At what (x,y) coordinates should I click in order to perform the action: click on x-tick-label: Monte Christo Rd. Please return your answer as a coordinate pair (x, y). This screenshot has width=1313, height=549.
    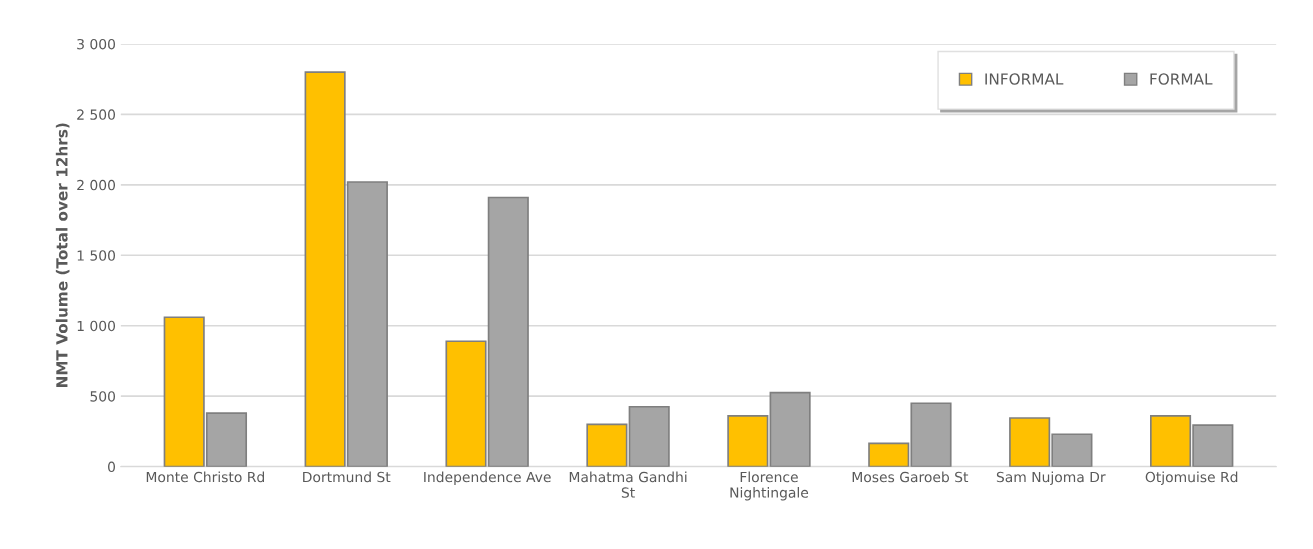
    Looking at the image, I should click on (205, 477).